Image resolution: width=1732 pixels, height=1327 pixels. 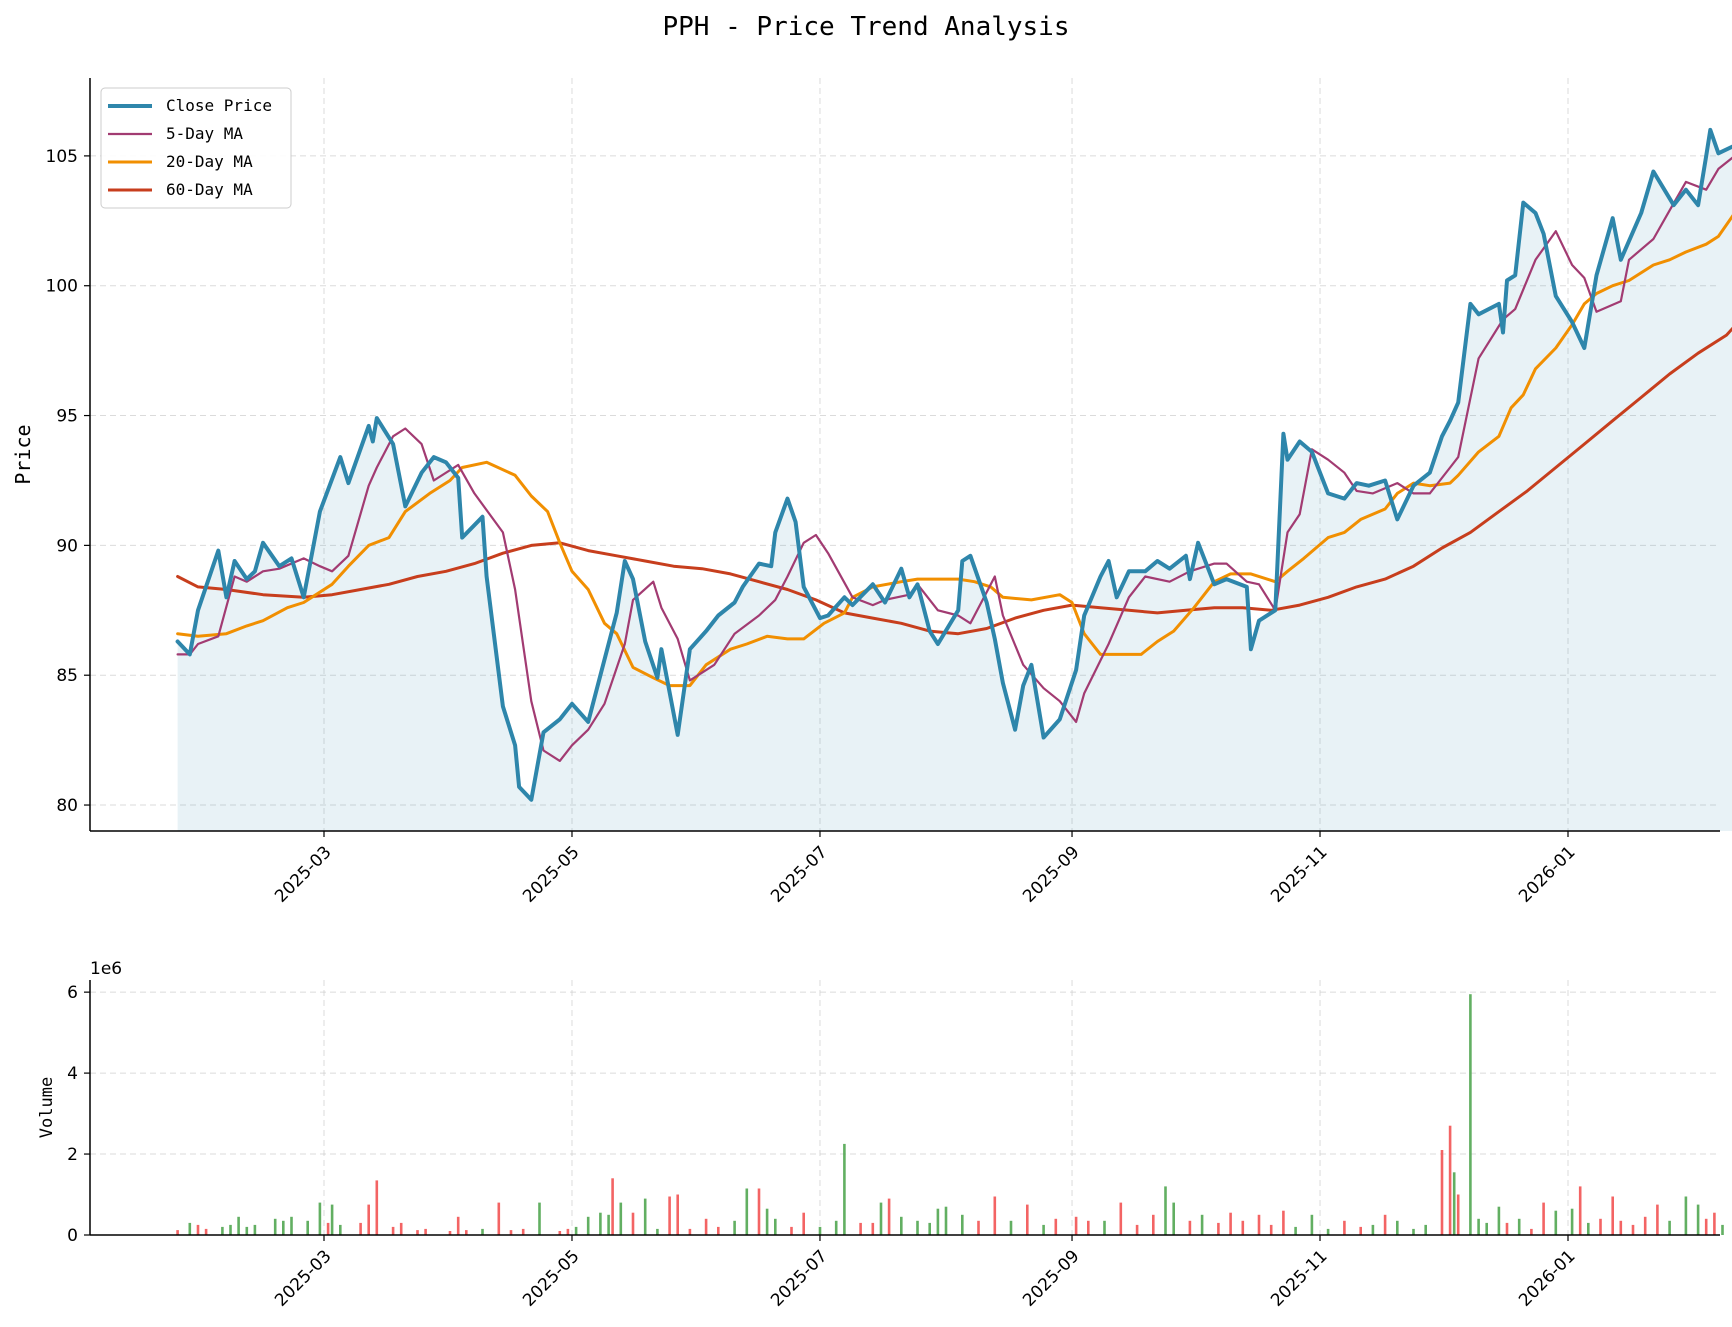 I want to click on volume-y-tick-label: 0, so click(x=72, y=1236).